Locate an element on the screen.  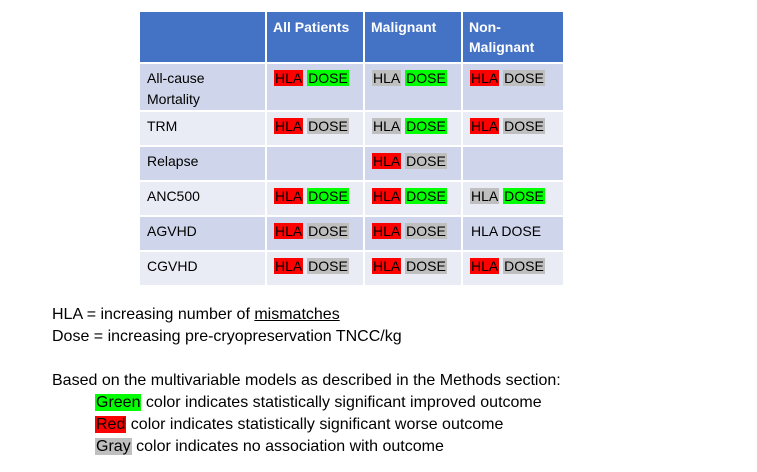
mismatches-word: mismatches is located at coordinates (297, 314).